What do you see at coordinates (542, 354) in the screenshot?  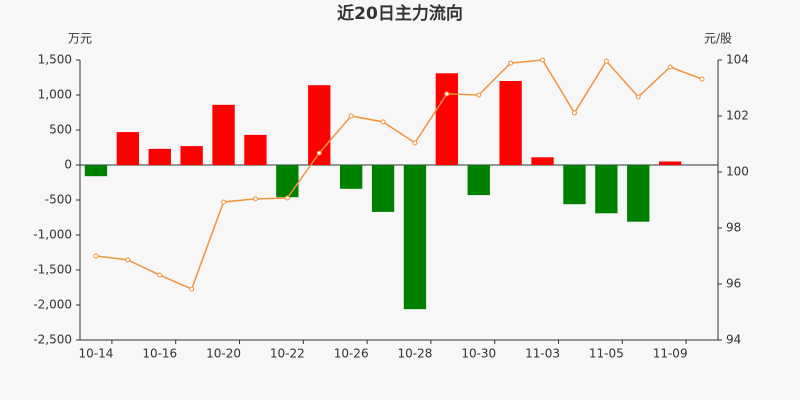 I see `x-tick-label: 11-03` at bounding box center [542, 354].